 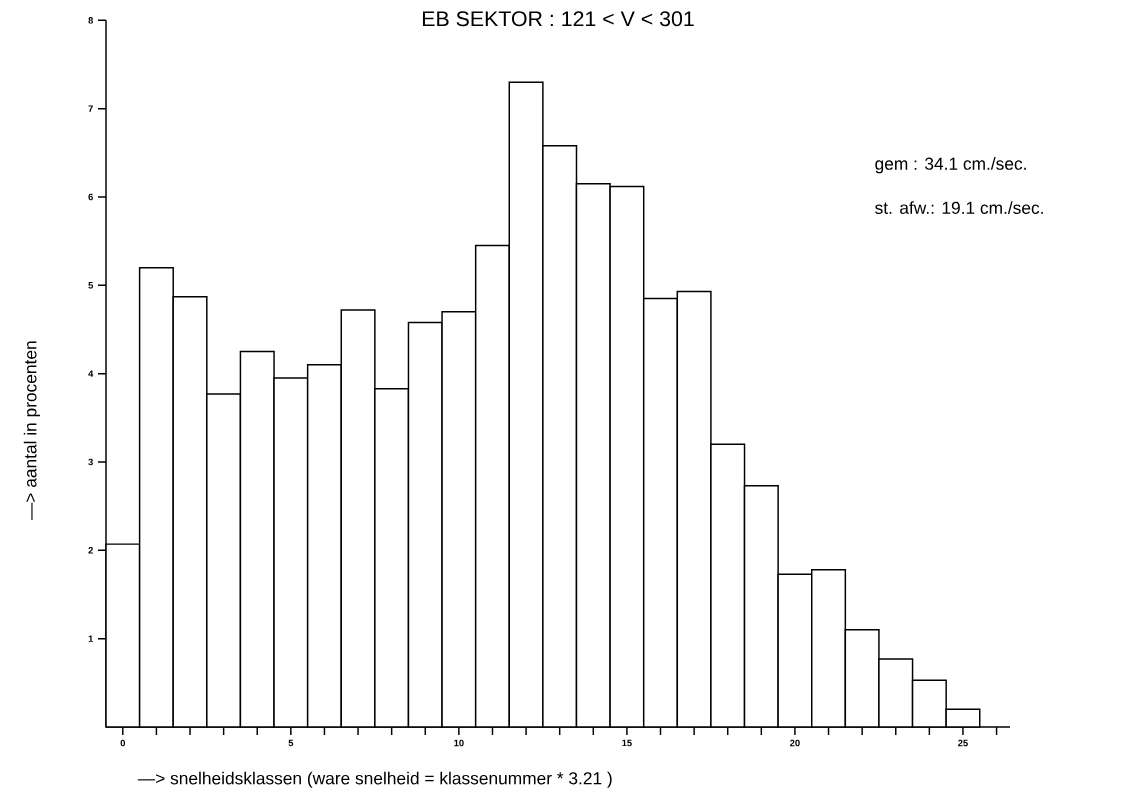 What do you see at coordinates (459, 743) in the screenshot?
I see `x-tick-label: 10` at bounding box center [459, 743].